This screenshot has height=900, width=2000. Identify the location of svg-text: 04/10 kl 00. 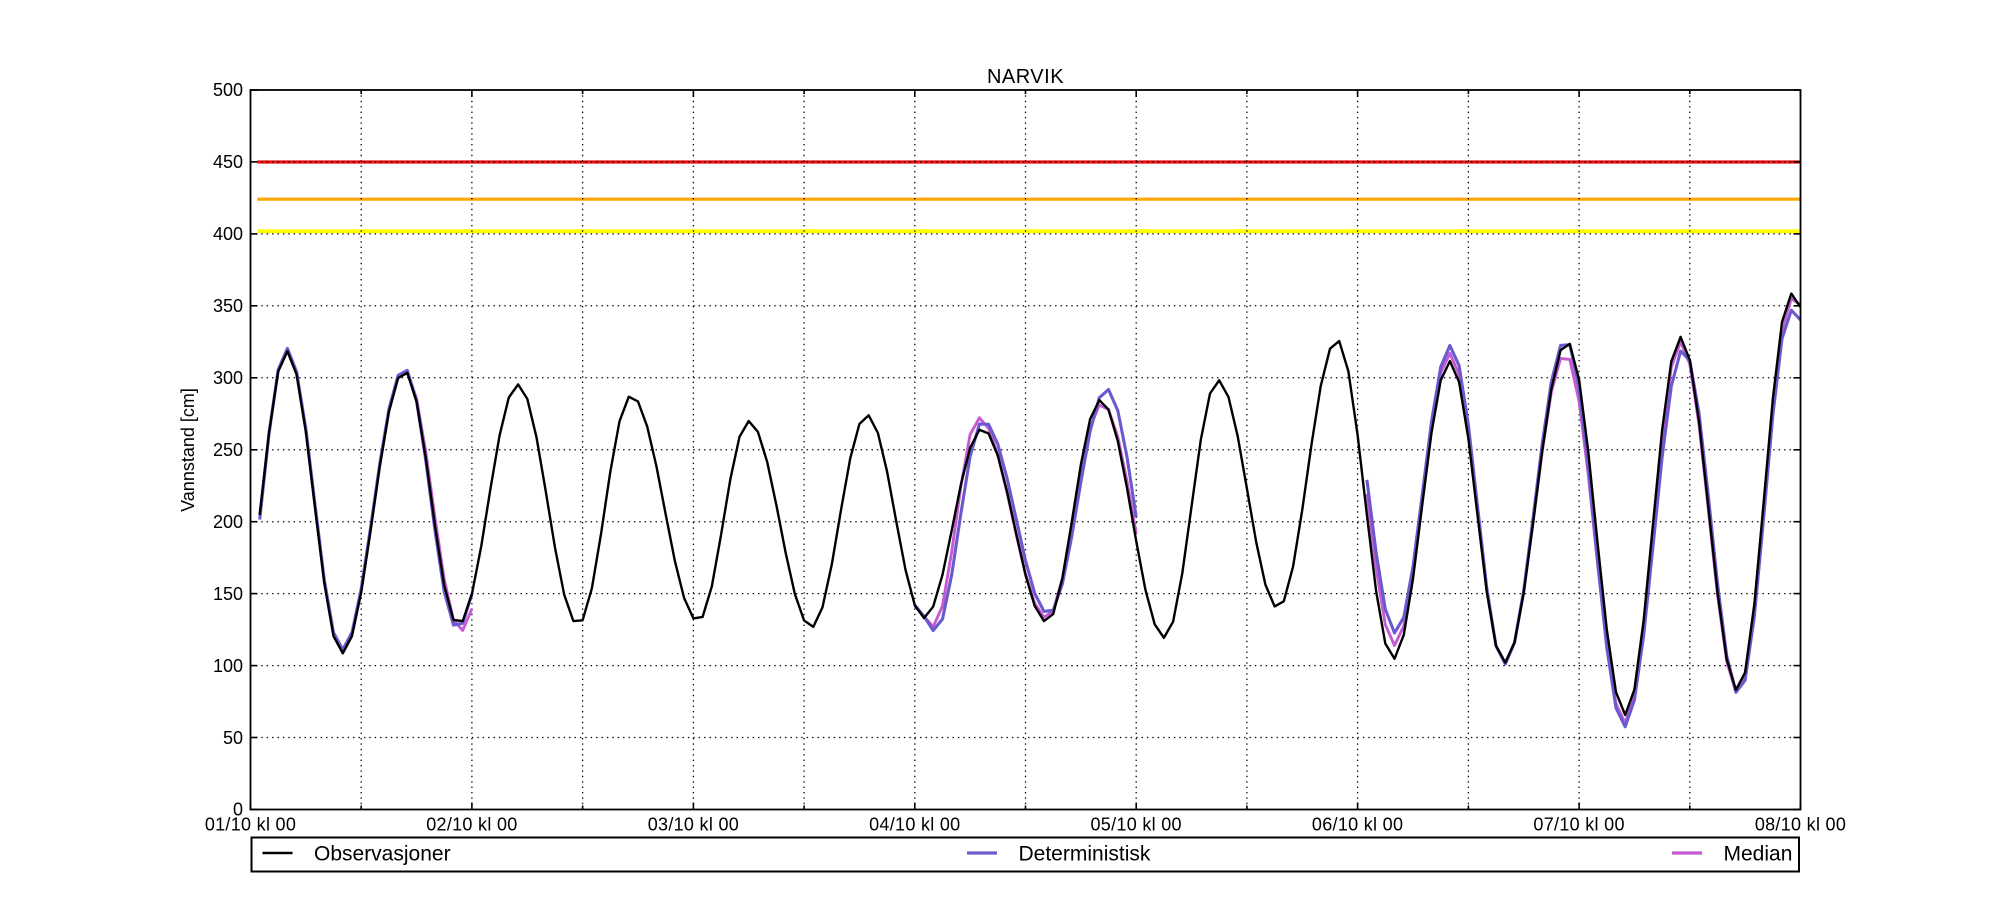
(914, 825).